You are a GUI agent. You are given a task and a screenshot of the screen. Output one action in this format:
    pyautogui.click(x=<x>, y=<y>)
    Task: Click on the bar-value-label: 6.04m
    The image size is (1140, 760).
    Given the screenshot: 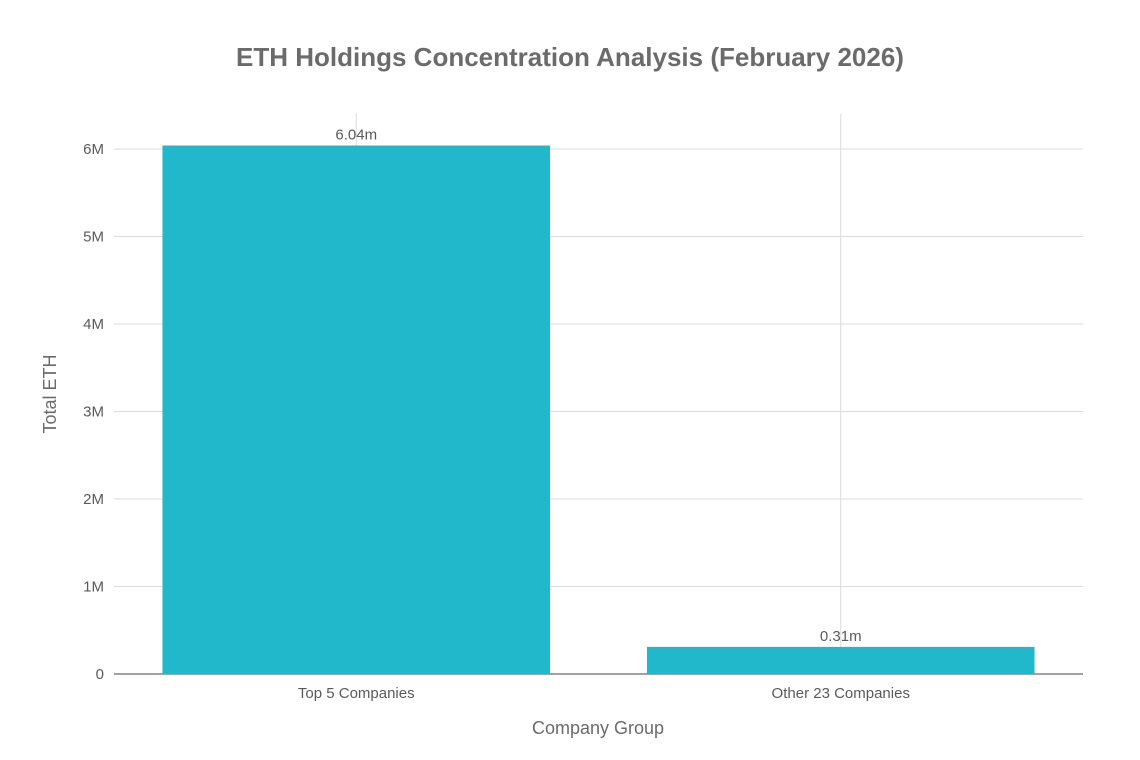 What is the action you would take?
    pyautogui.click(x=356, y=135)
    